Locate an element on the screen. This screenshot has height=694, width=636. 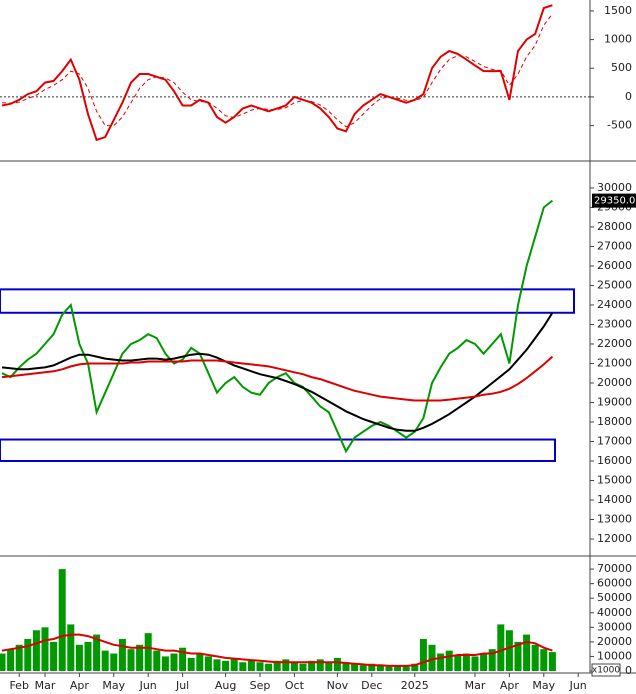
x-tick-label: 2025 is located at coordinates (415, 685).